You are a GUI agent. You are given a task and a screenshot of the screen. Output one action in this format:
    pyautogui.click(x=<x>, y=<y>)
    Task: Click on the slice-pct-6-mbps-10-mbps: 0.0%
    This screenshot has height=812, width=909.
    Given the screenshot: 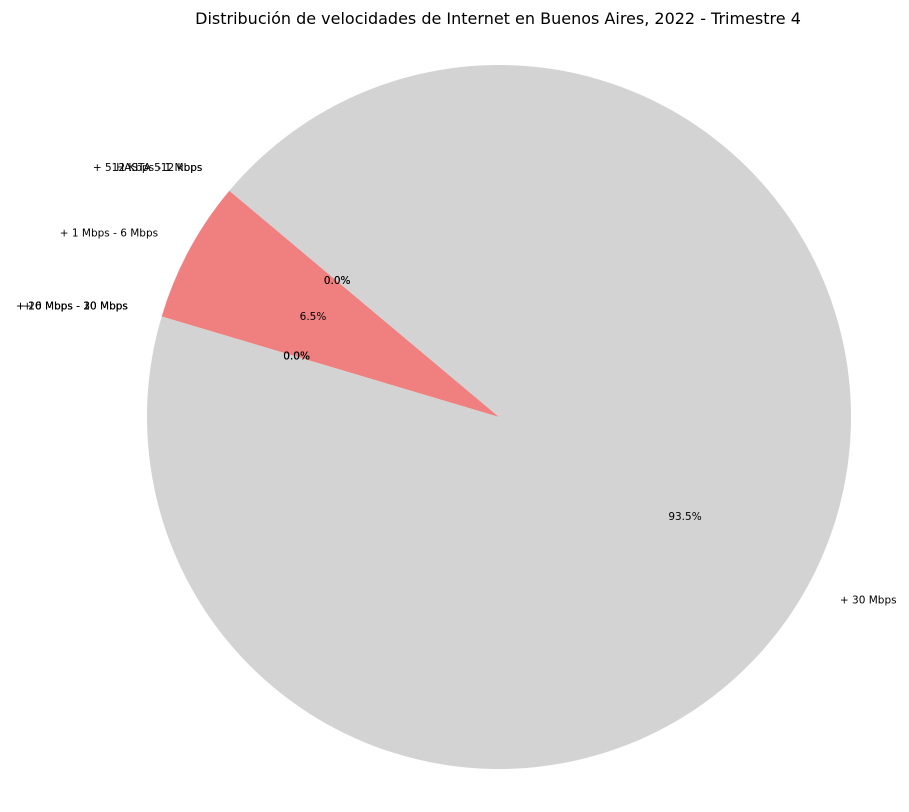 What is the action you would take?
    pyautogui.click(x=296, y=357)
    